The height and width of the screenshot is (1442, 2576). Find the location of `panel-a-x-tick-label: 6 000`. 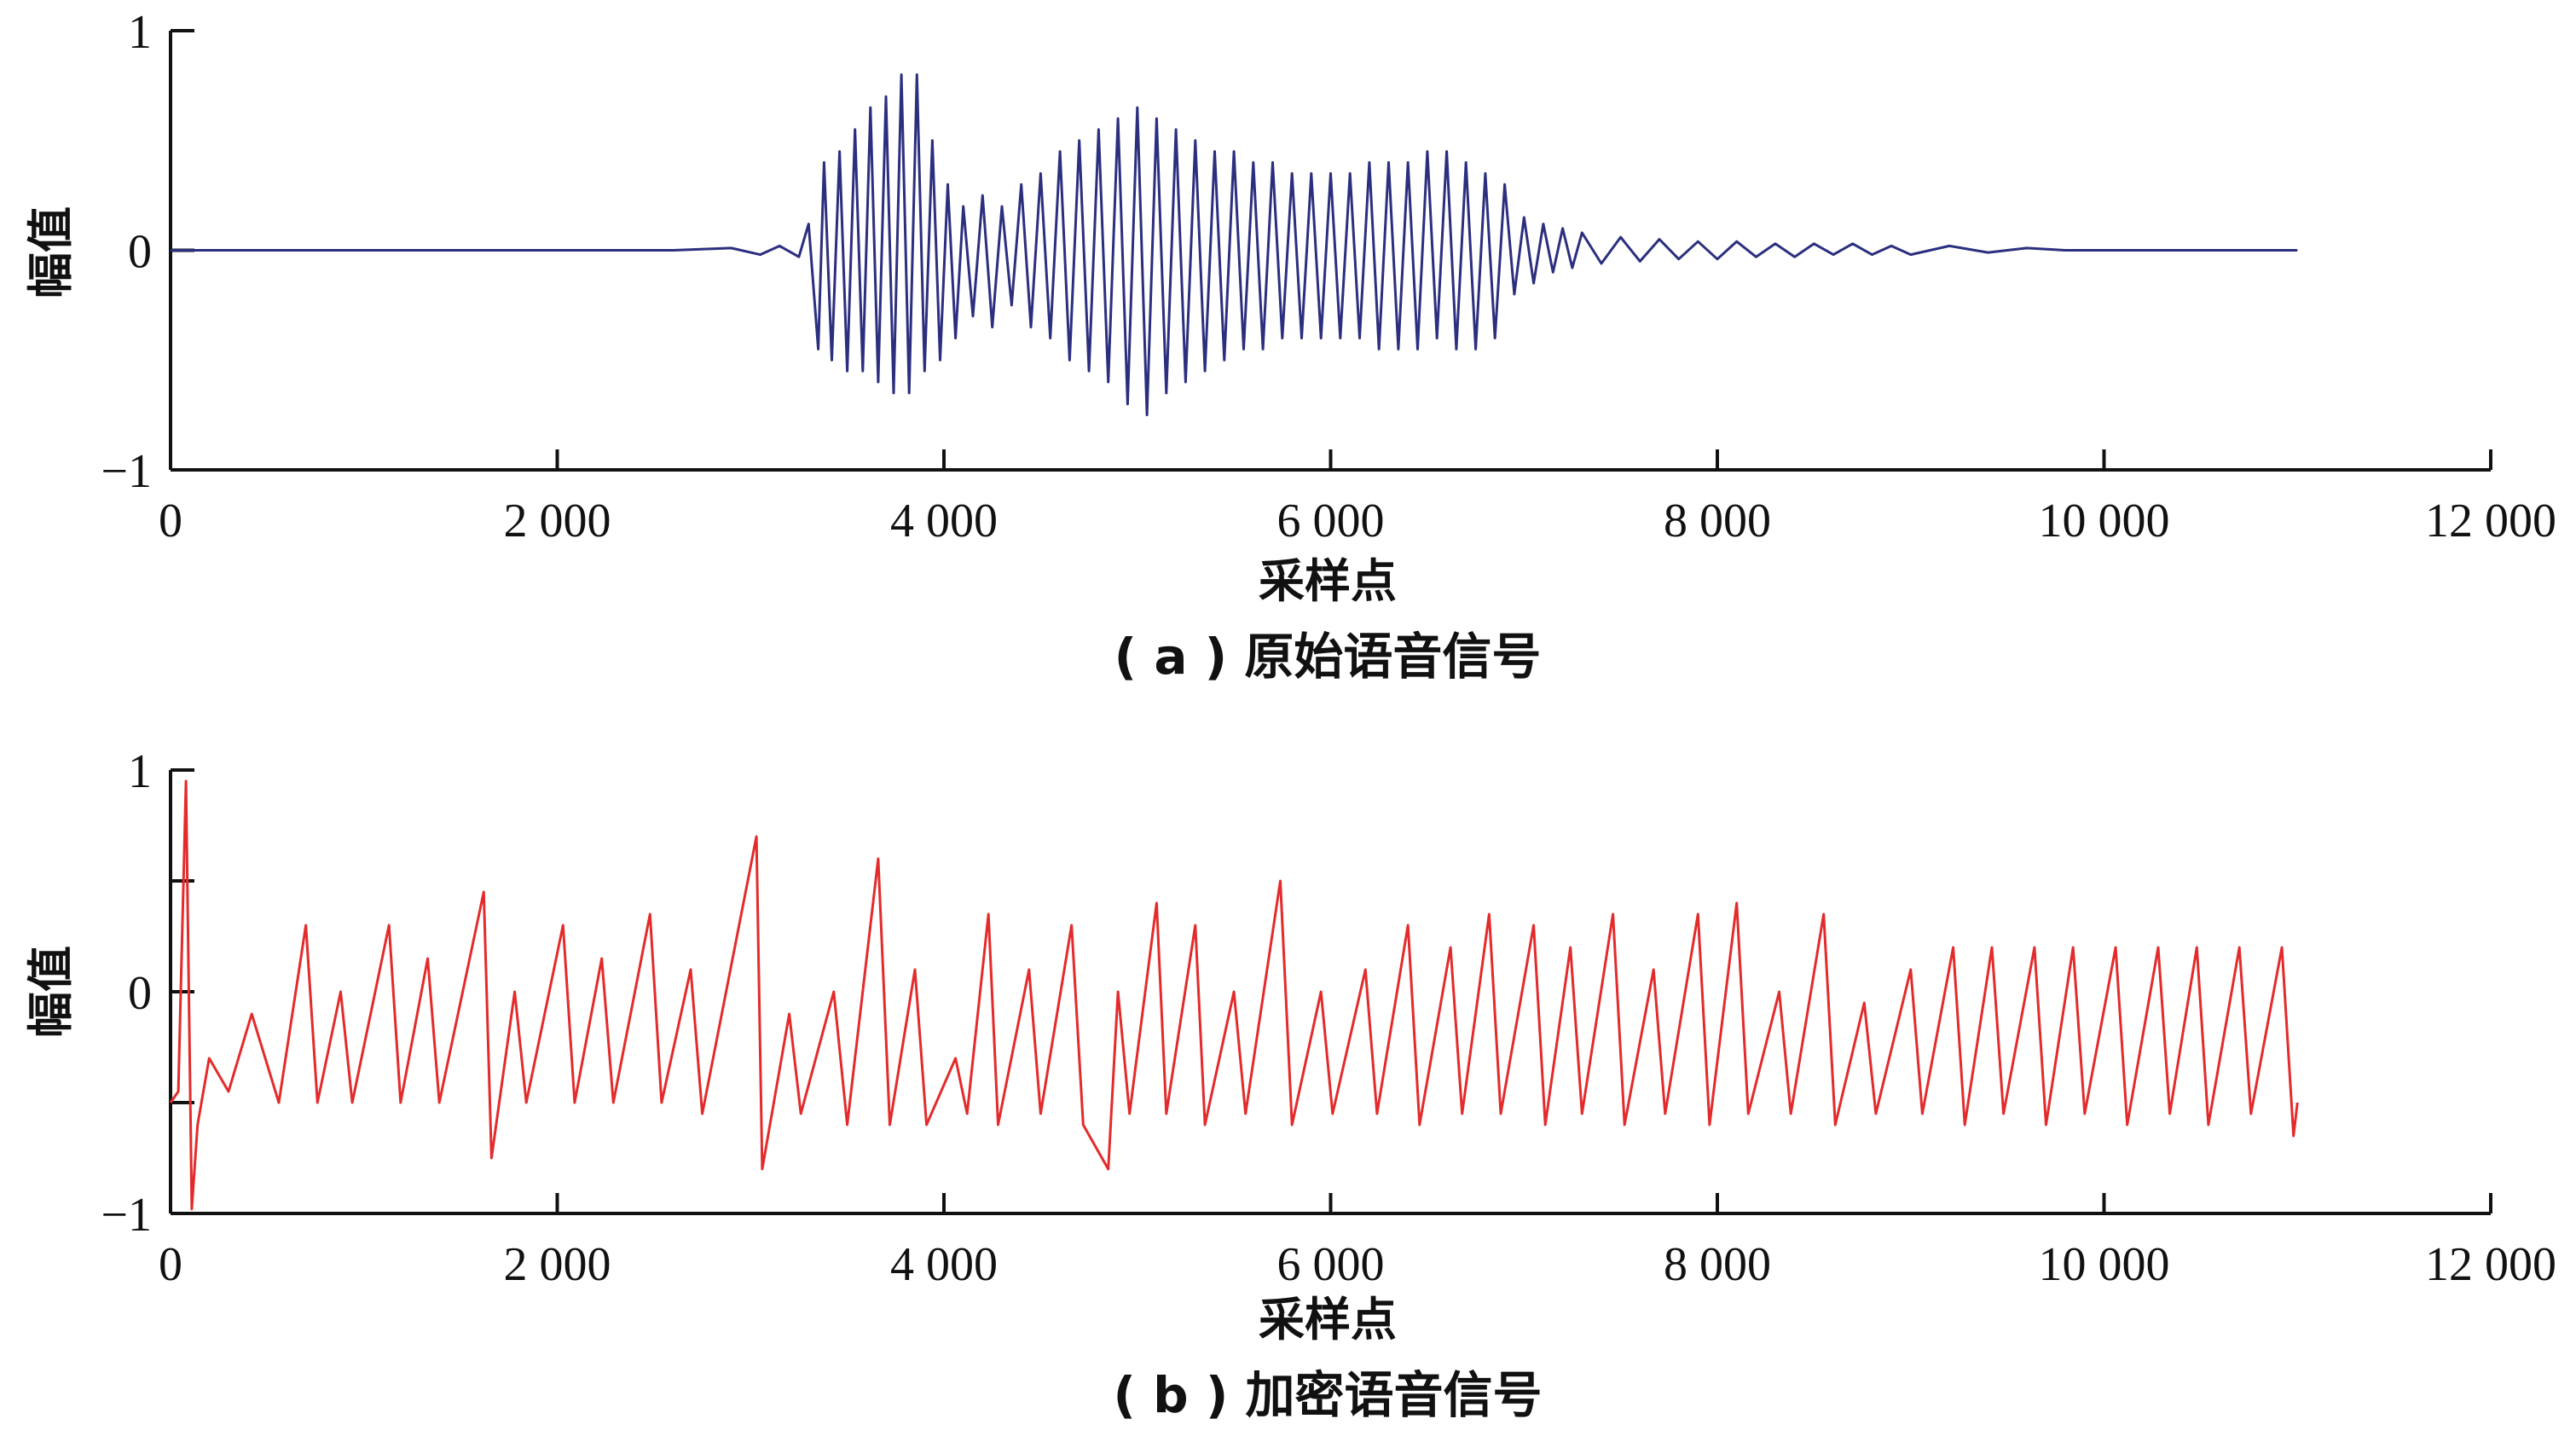

panel-a-x-tick-label: 6 000 is located at coordinates (1331, 521).